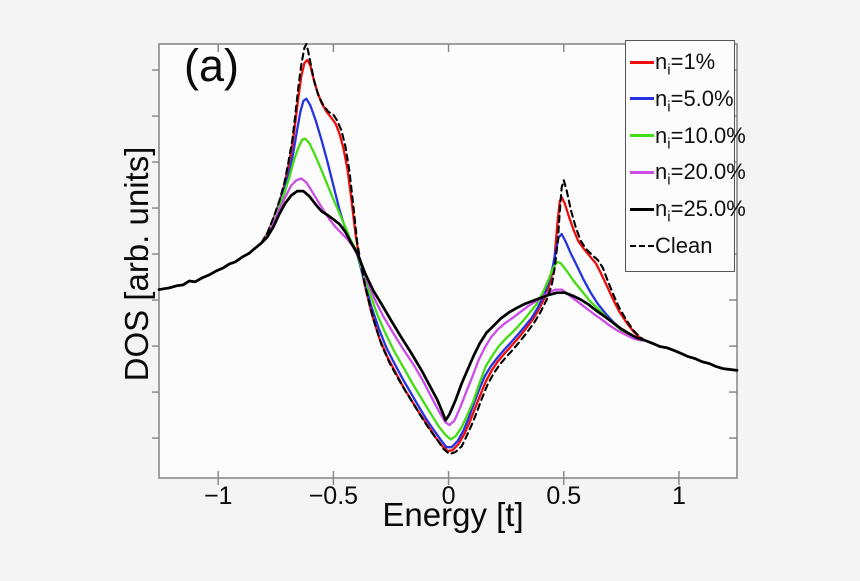 The image size is (860, 581). What do you see at coordinates (218, 496) in the screenshot?
I see `x-tick-label: −1` at bounding box center [218, 496].